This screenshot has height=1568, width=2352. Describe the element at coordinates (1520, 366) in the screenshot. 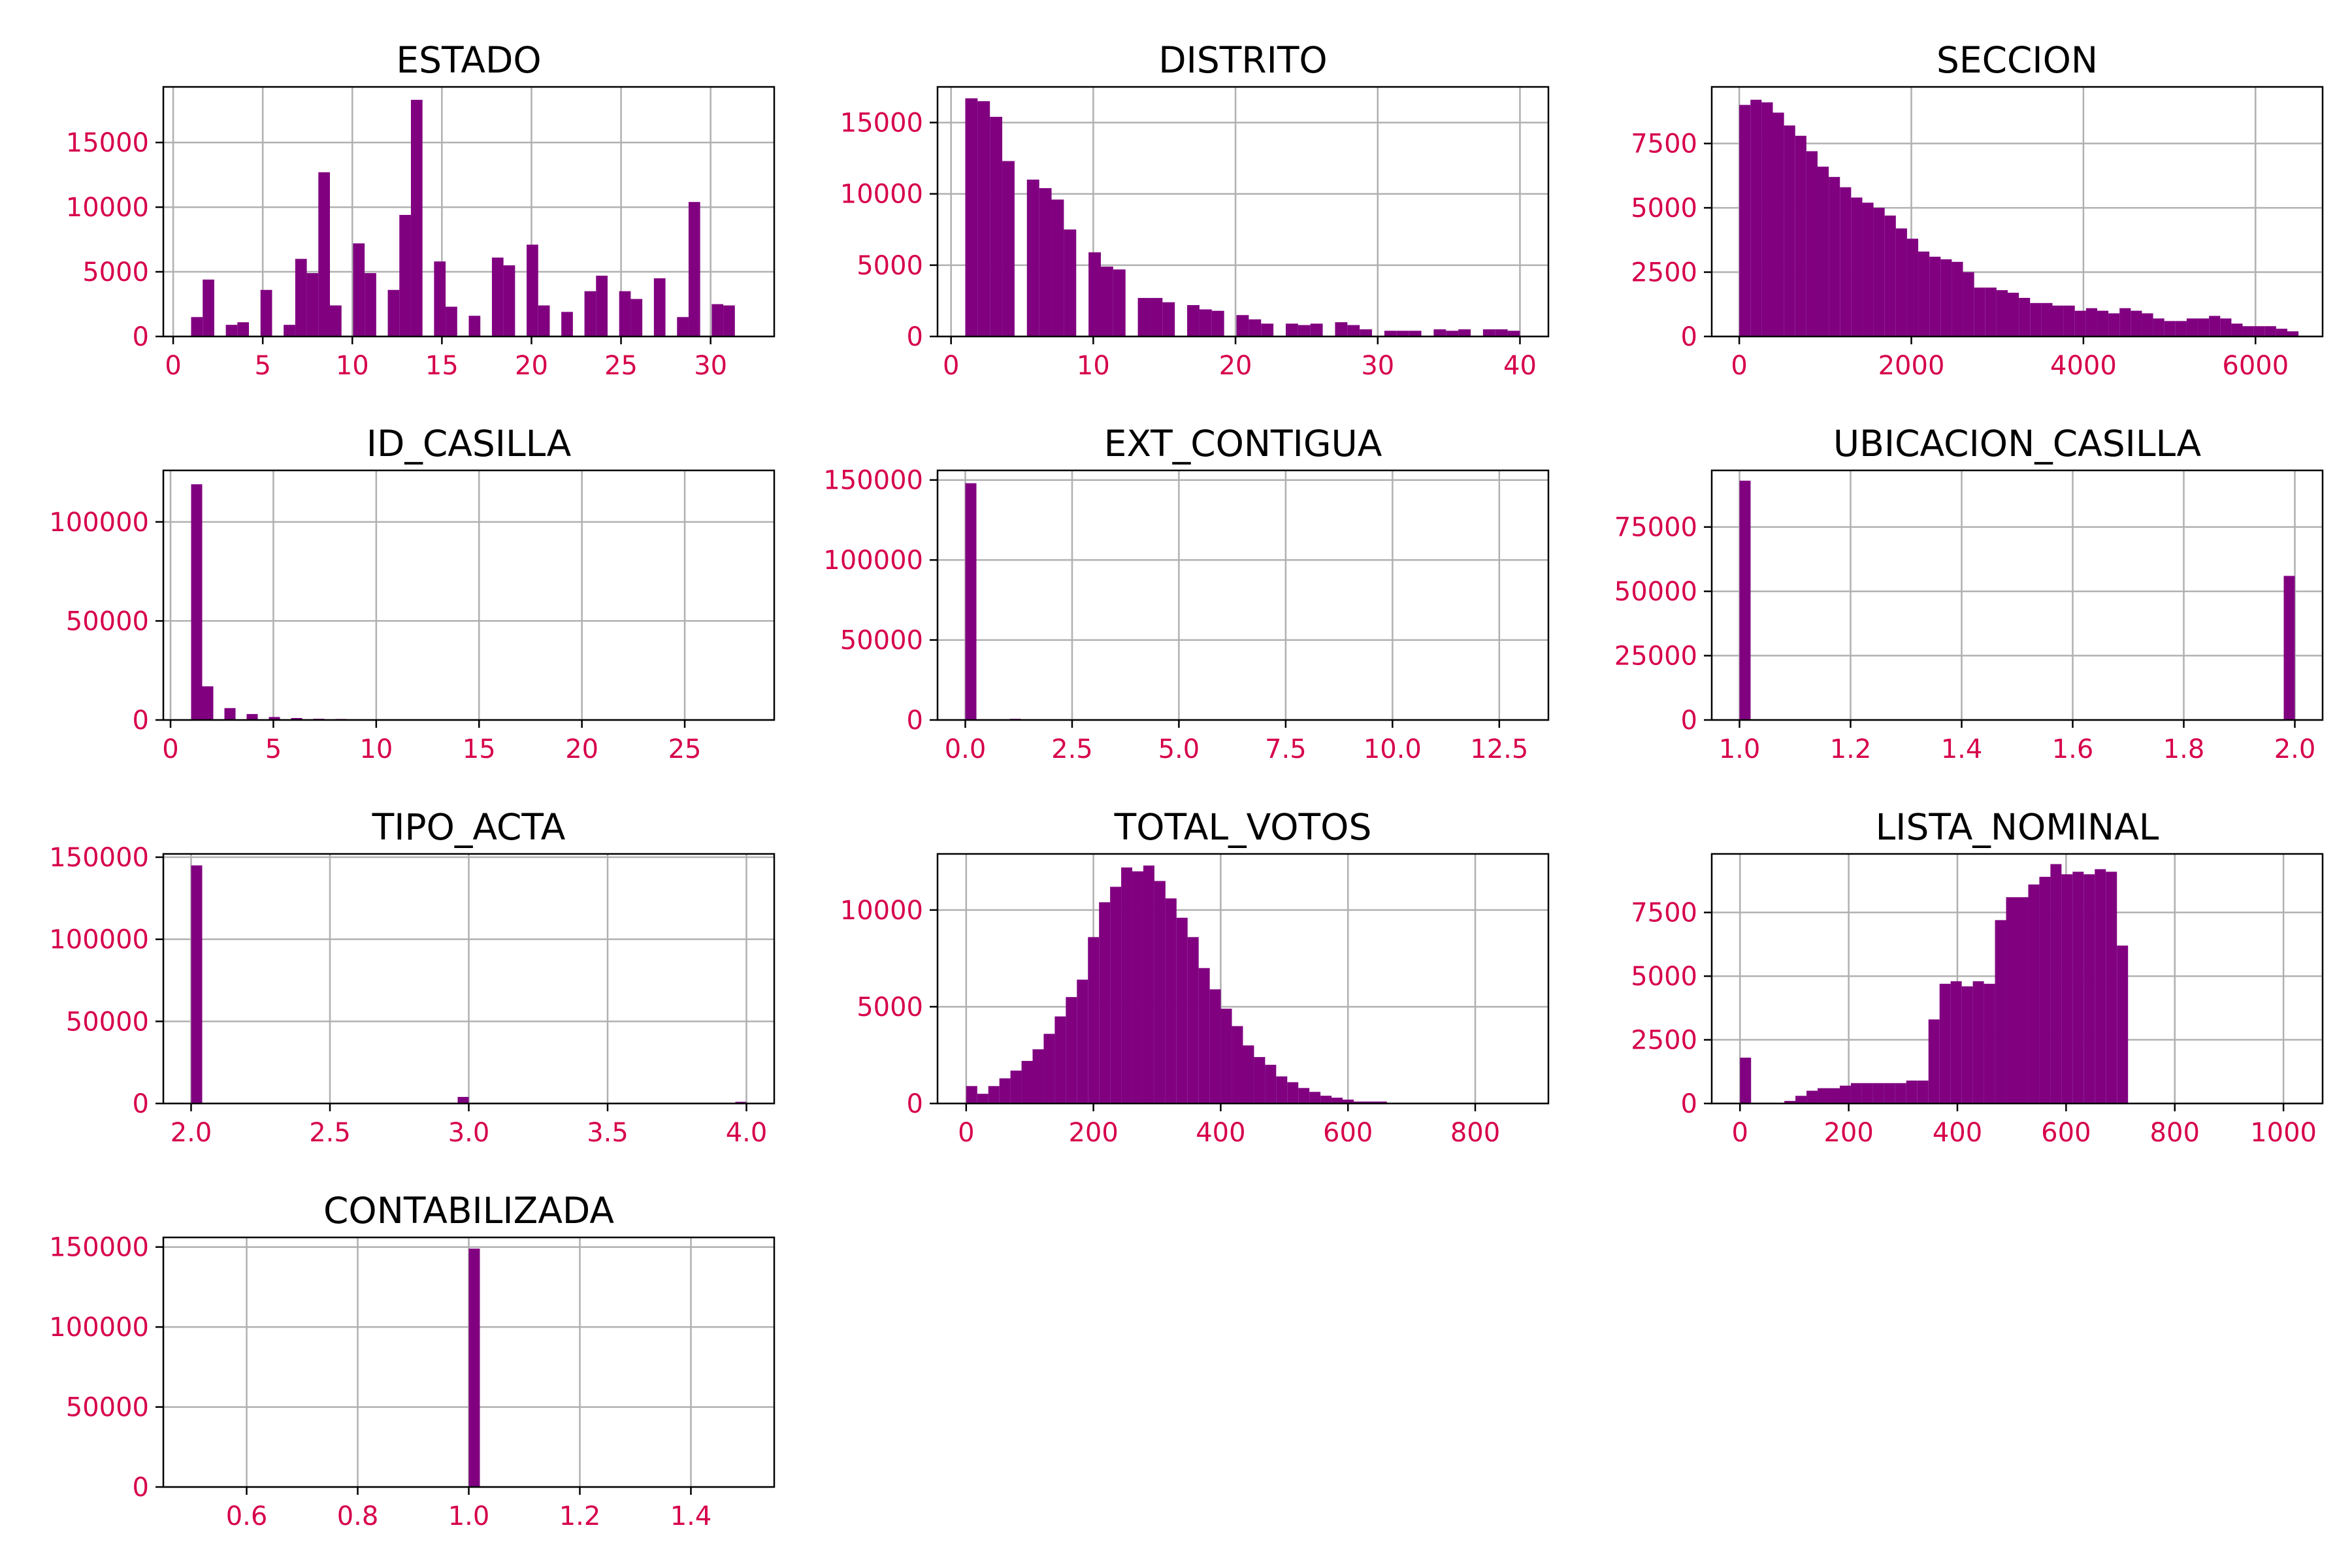

I see `x-tick-label: 40` at that location.